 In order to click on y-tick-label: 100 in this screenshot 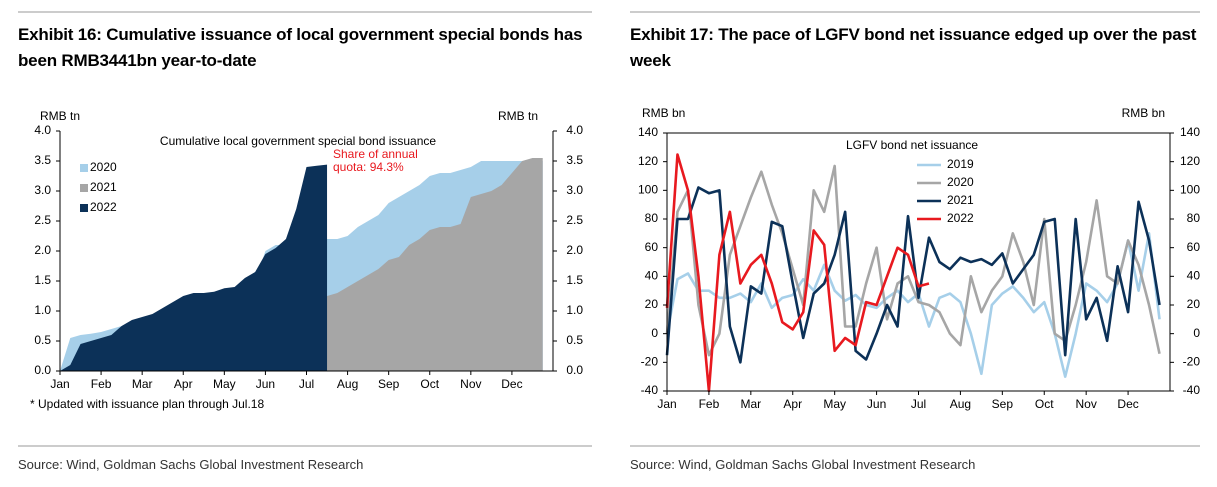, I will do `click(648, 190)`.